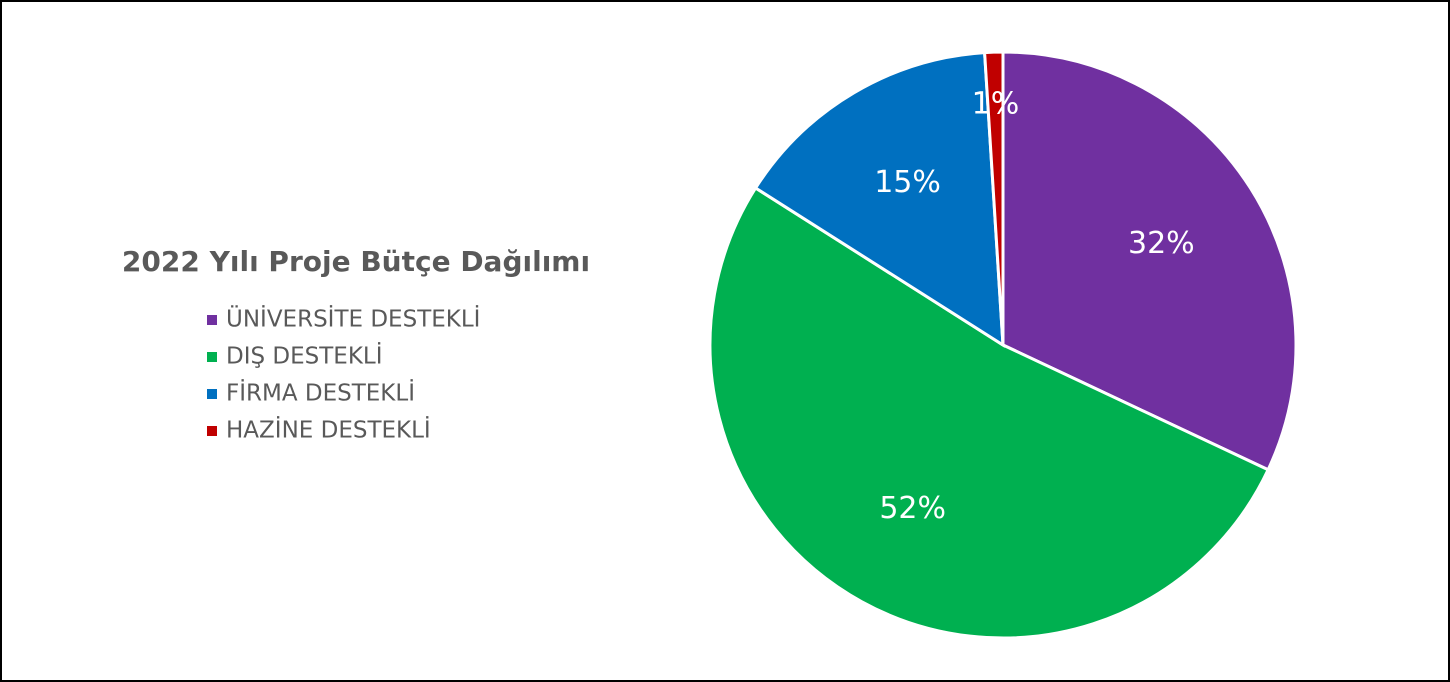 The image size is (1450, 682). I want to click on legend-label: DIŞ DESTEKLİ, so click(304, 356).